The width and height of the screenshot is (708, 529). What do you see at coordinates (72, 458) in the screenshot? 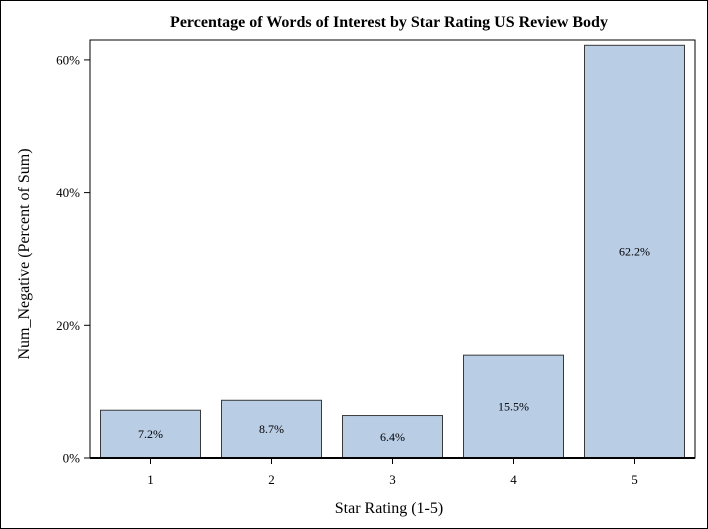
I see `y-tick-label: 0%` at bounding box center [72, 458].